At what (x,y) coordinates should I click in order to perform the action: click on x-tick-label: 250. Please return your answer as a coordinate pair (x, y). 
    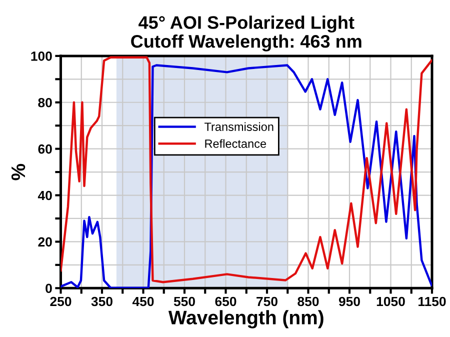
    Looking at the image, I should click on (61, 301).